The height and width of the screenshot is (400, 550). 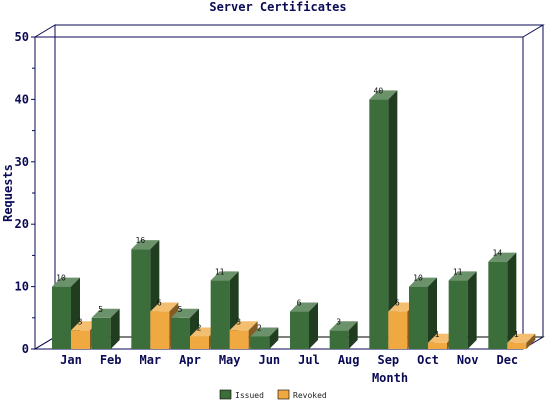 What do you see at coordinates (264, 332) in the screenshot?
I see `bar-issued-jun-top` at bounding box center [264, 332].